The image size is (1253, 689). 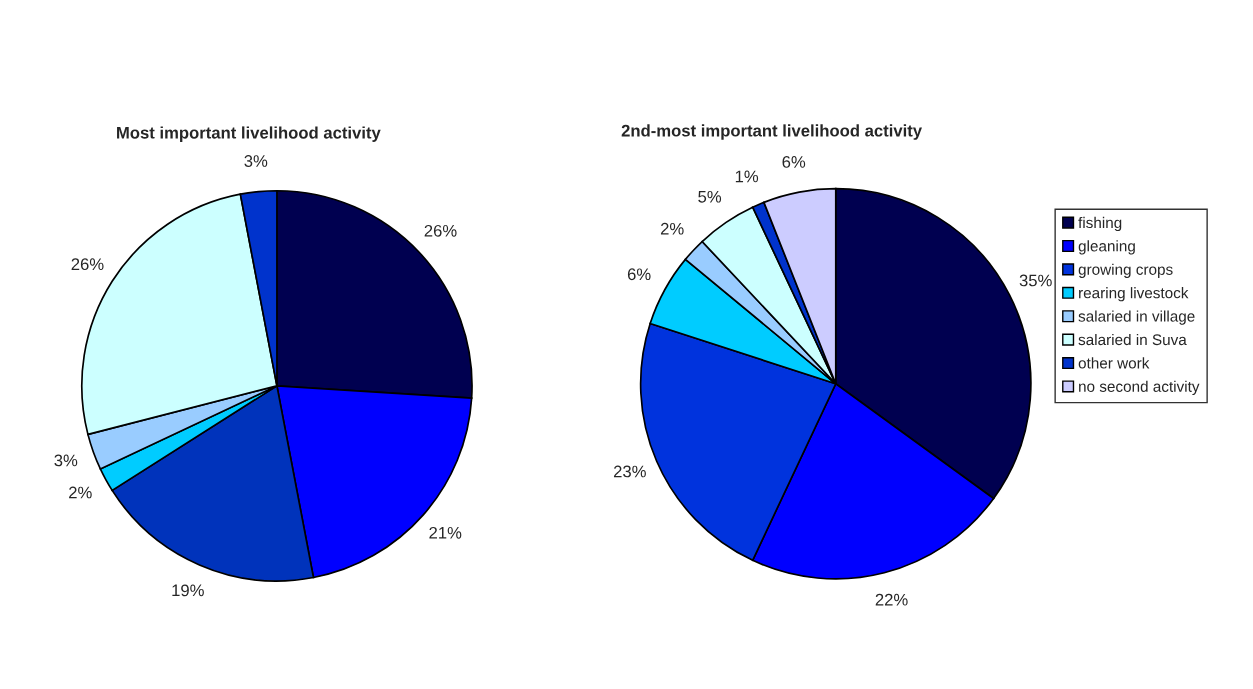 What do you see at coordinates (1035, 280) in the screenshot?
I see `data-label: 35%` at bounding box center [1035, 280].